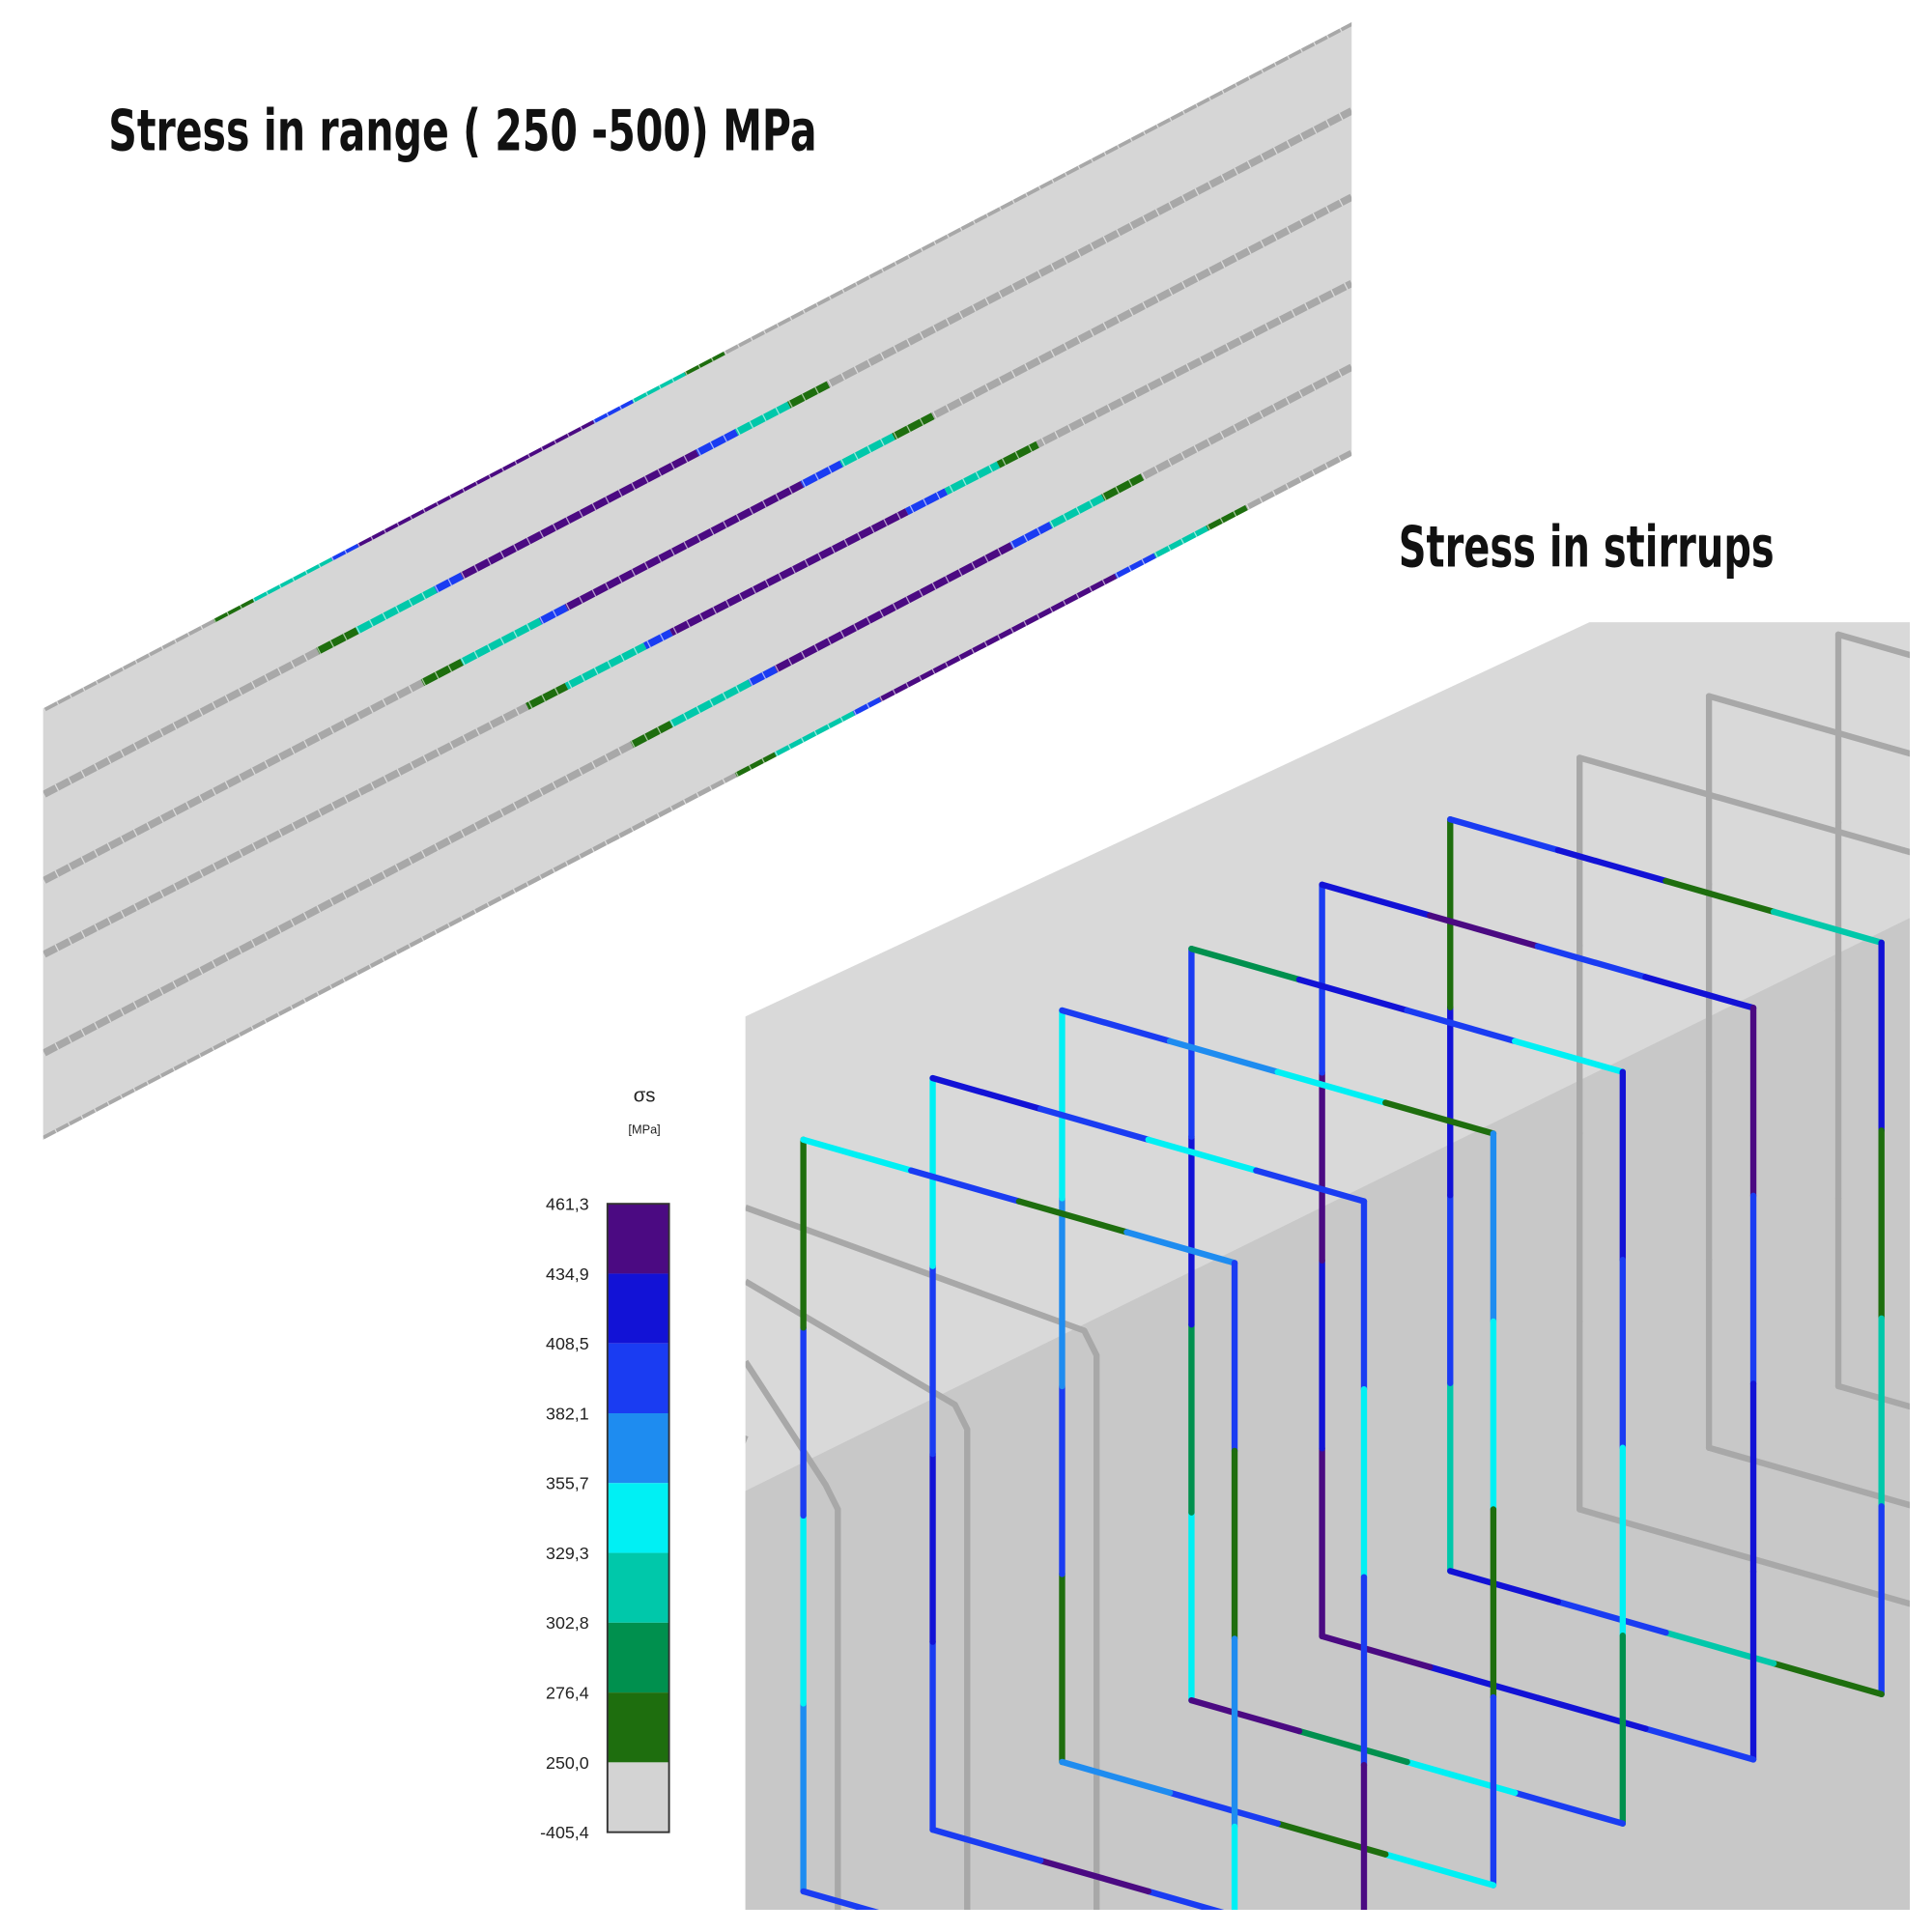  Describe the element at coordinates (638, 1518) in the screenshot. I see `legend-frame` at that location.